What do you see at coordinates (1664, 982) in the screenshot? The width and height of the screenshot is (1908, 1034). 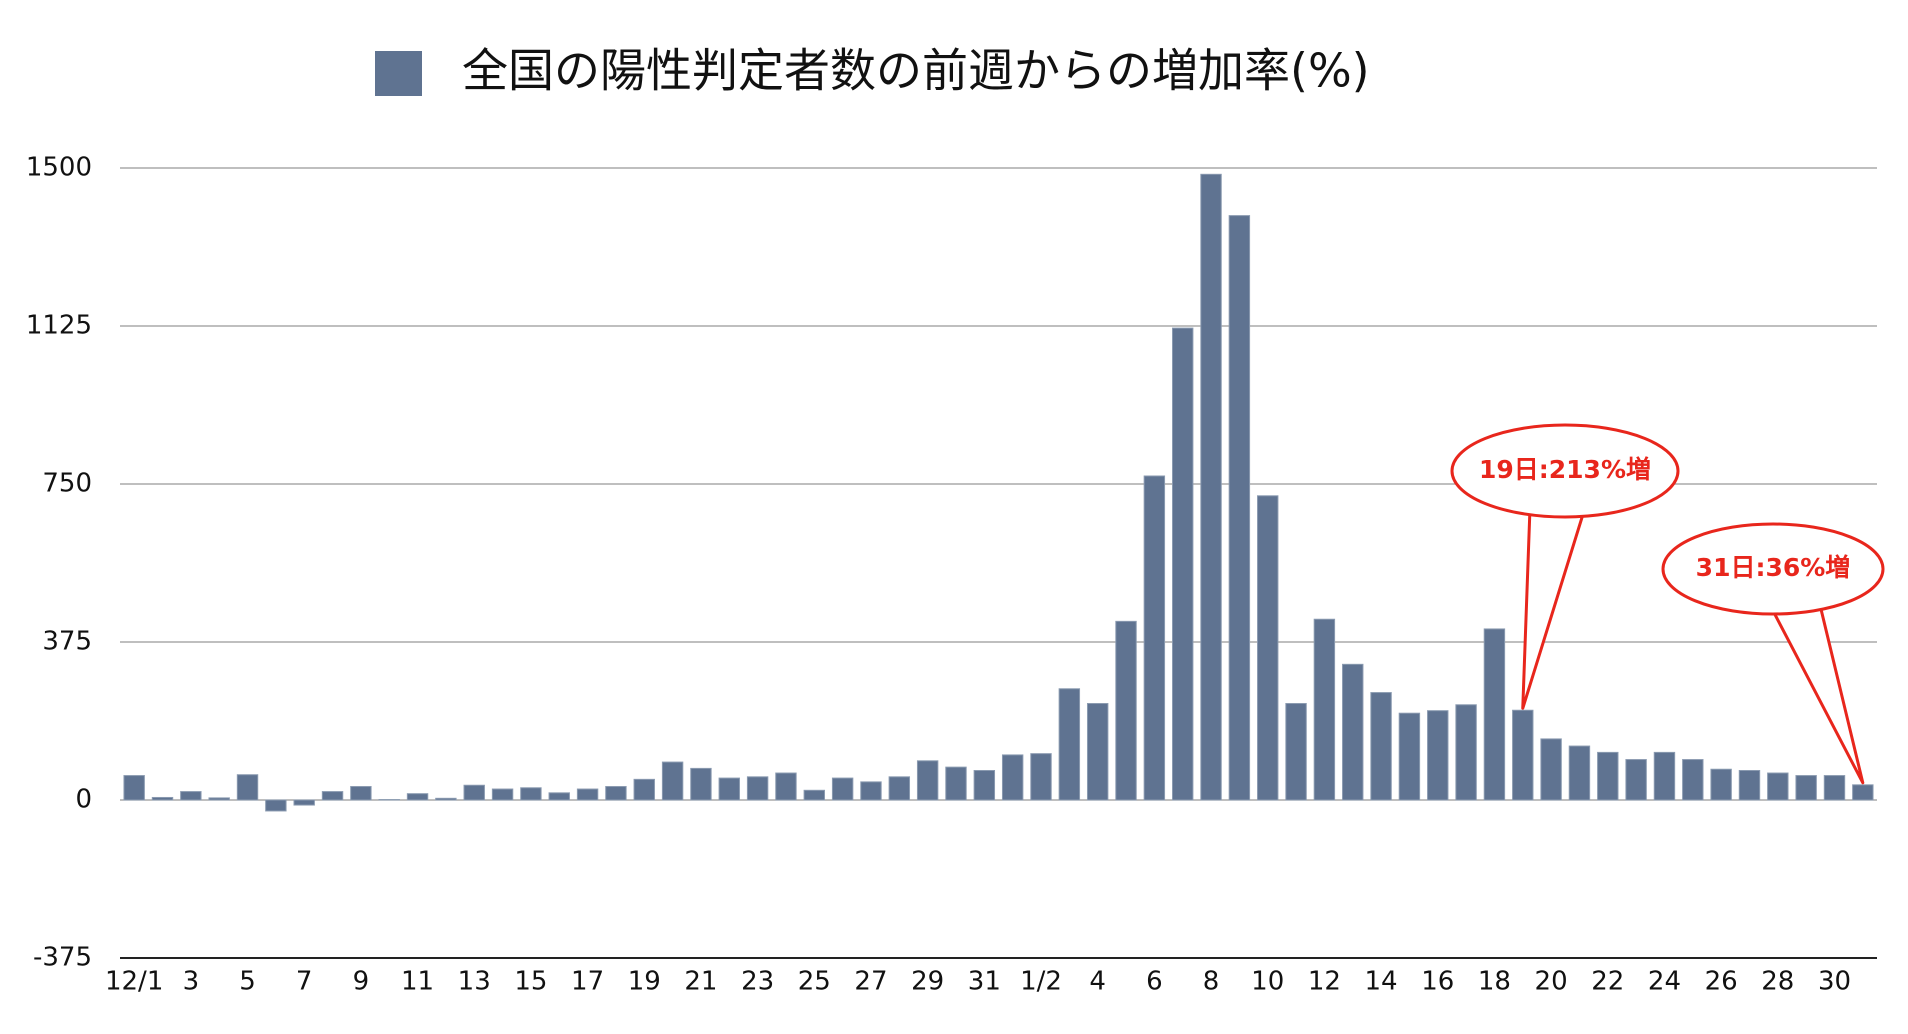 I see `x-tick-label: 24` at bounding box center [1664, 982].